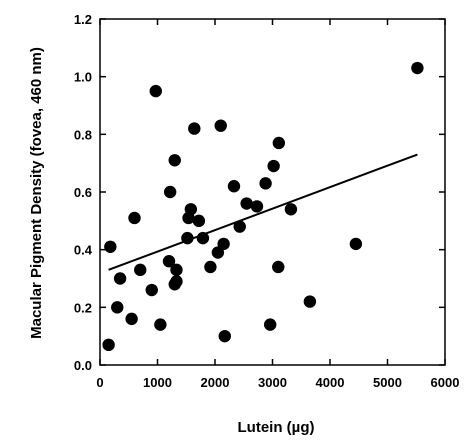  Describe the element at coordinates (83, 365) in the screenshot. I see `y-tick-label: 0.0` at that location.